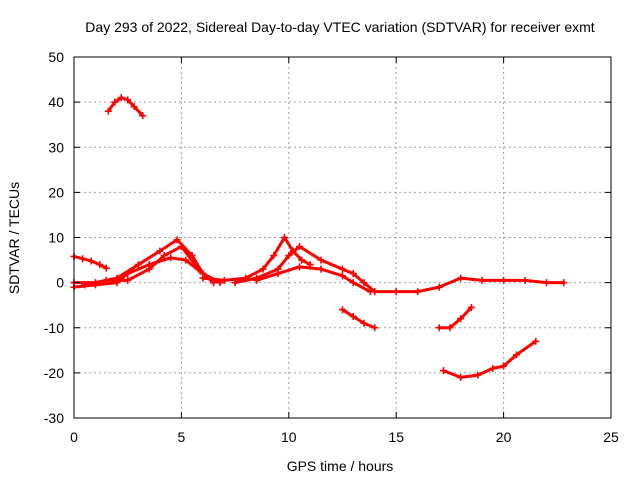 The image size is (640, 480). I want to click on y-tick-label: 50, so click(56, 57).